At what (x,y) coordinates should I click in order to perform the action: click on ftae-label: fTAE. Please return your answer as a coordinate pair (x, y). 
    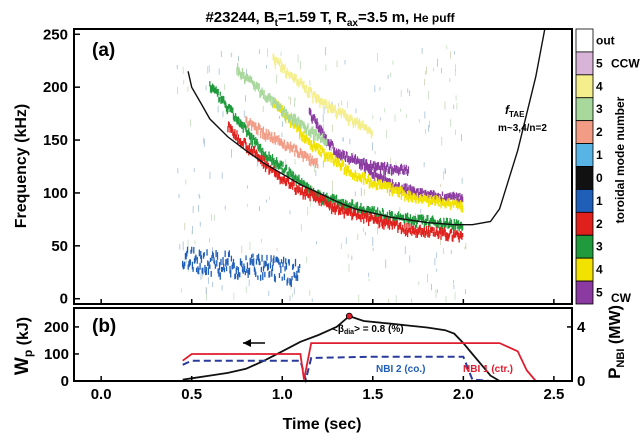
    Looking at the image, I should click on (515, 111).